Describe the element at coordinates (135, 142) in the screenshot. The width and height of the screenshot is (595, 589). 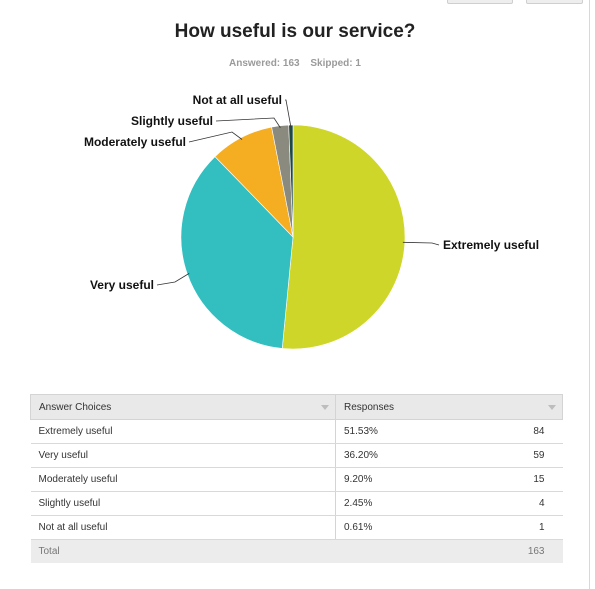
I see `slice-label: Moderately useful` at that location.